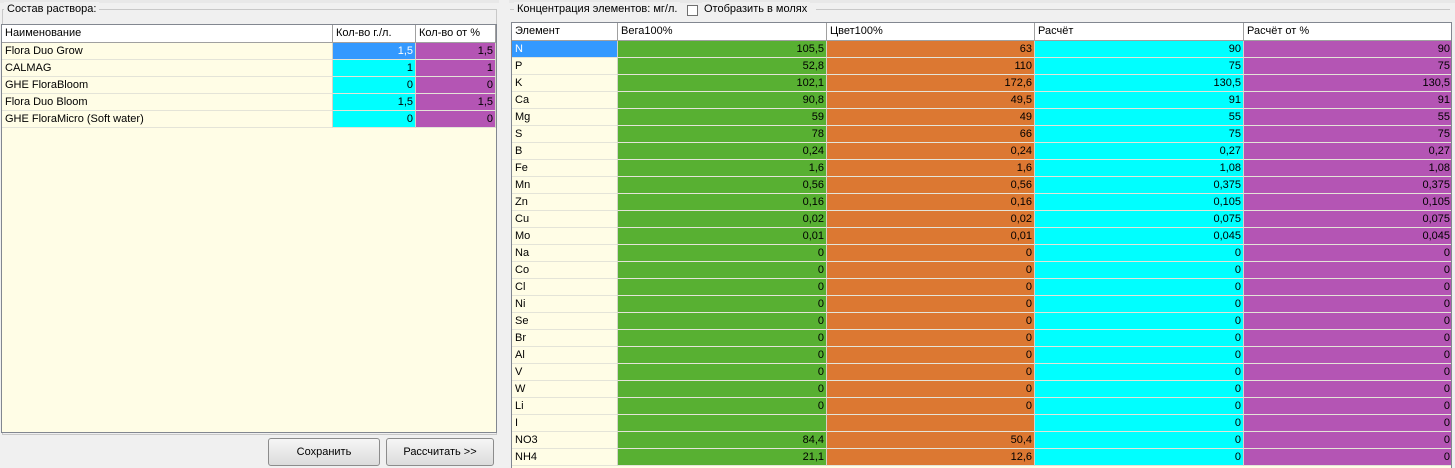  I want to click on element-name-cell: I, so click(565, 423).